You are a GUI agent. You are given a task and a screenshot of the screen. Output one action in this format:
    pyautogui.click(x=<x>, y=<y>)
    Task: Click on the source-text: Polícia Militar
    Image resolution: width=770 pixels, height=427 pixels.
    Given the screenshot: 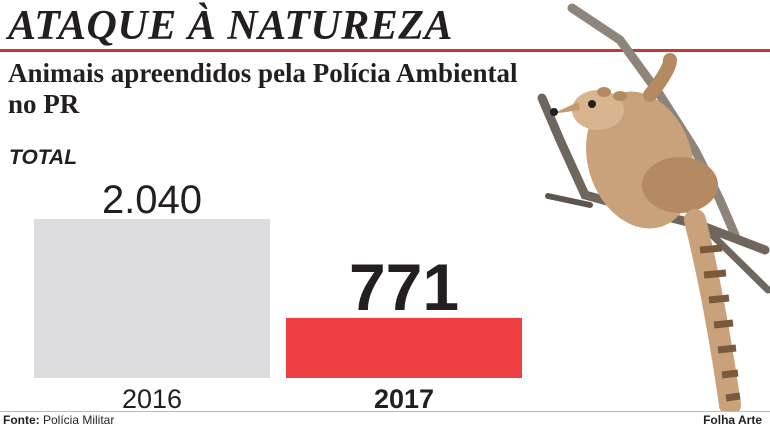 What is the action you would take?
    pyautogui.click(x=79, y=420)
    